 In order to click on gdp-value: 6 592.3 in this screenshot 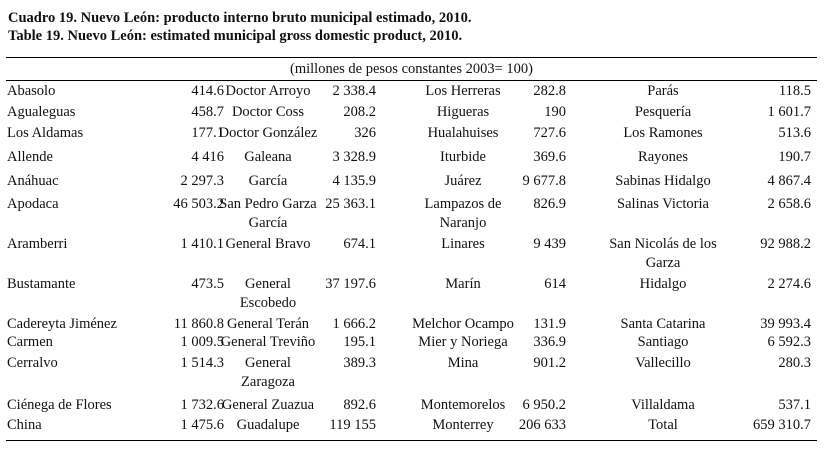, I will do `click(789, 342)`.